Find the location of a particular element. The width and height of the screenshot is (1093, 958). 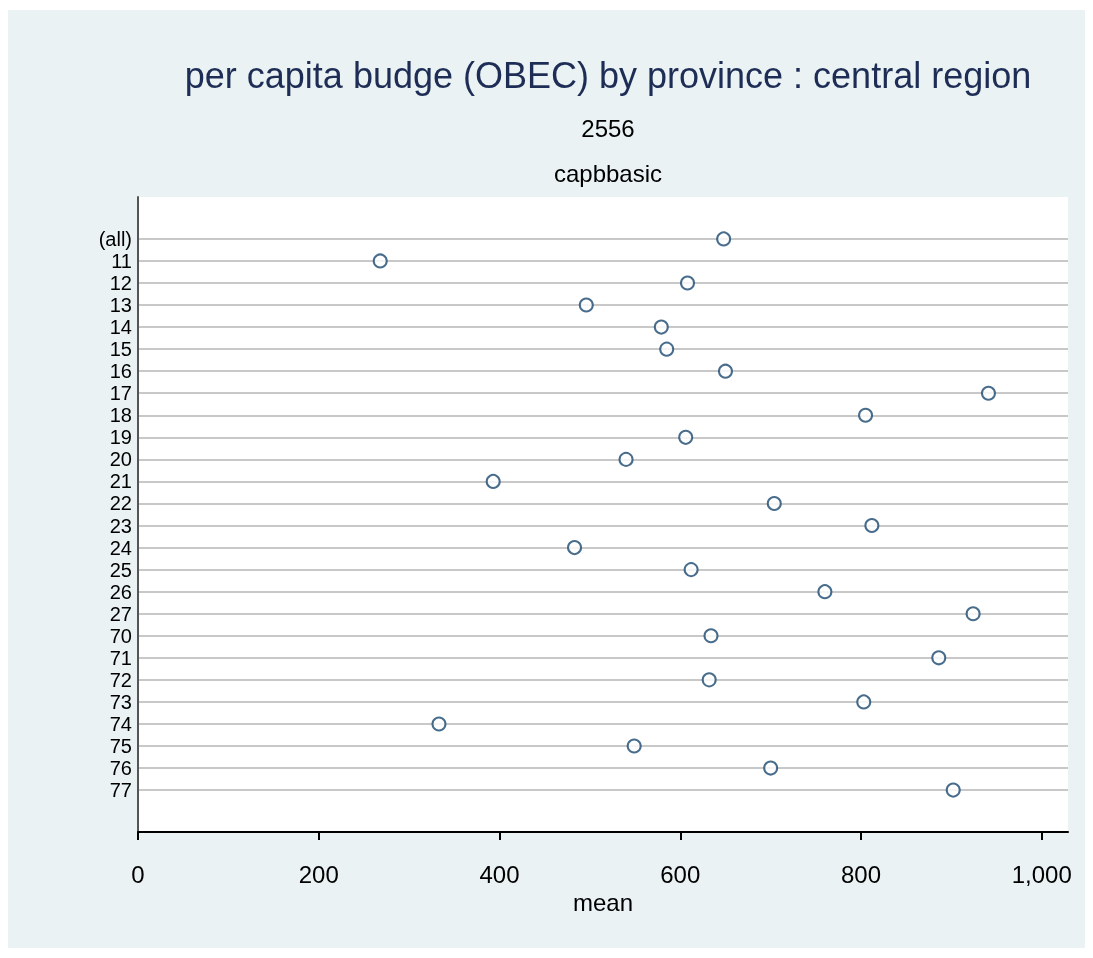

x-axis-title: mean is located at coordinates (603, 903).